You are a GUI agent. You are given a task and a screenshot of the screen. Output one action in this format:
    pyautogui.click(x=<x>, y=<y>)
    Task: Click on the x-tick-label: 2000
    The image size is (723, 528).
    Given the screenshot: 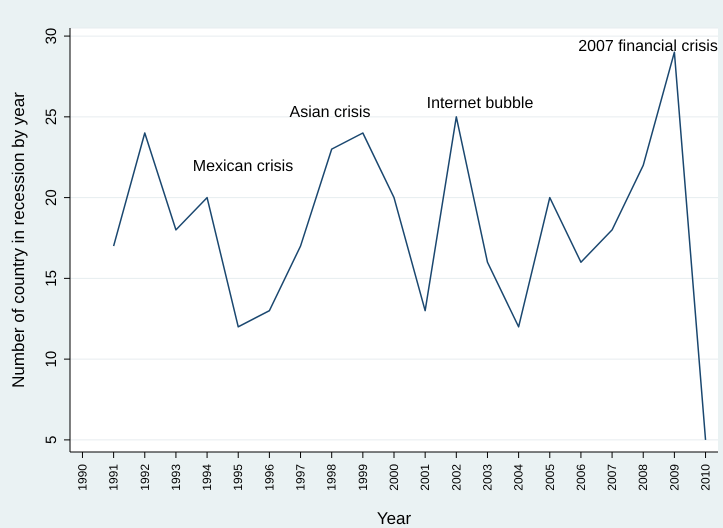 What is the action you would take?
    pyautogui.click(x=394, y=477)
    